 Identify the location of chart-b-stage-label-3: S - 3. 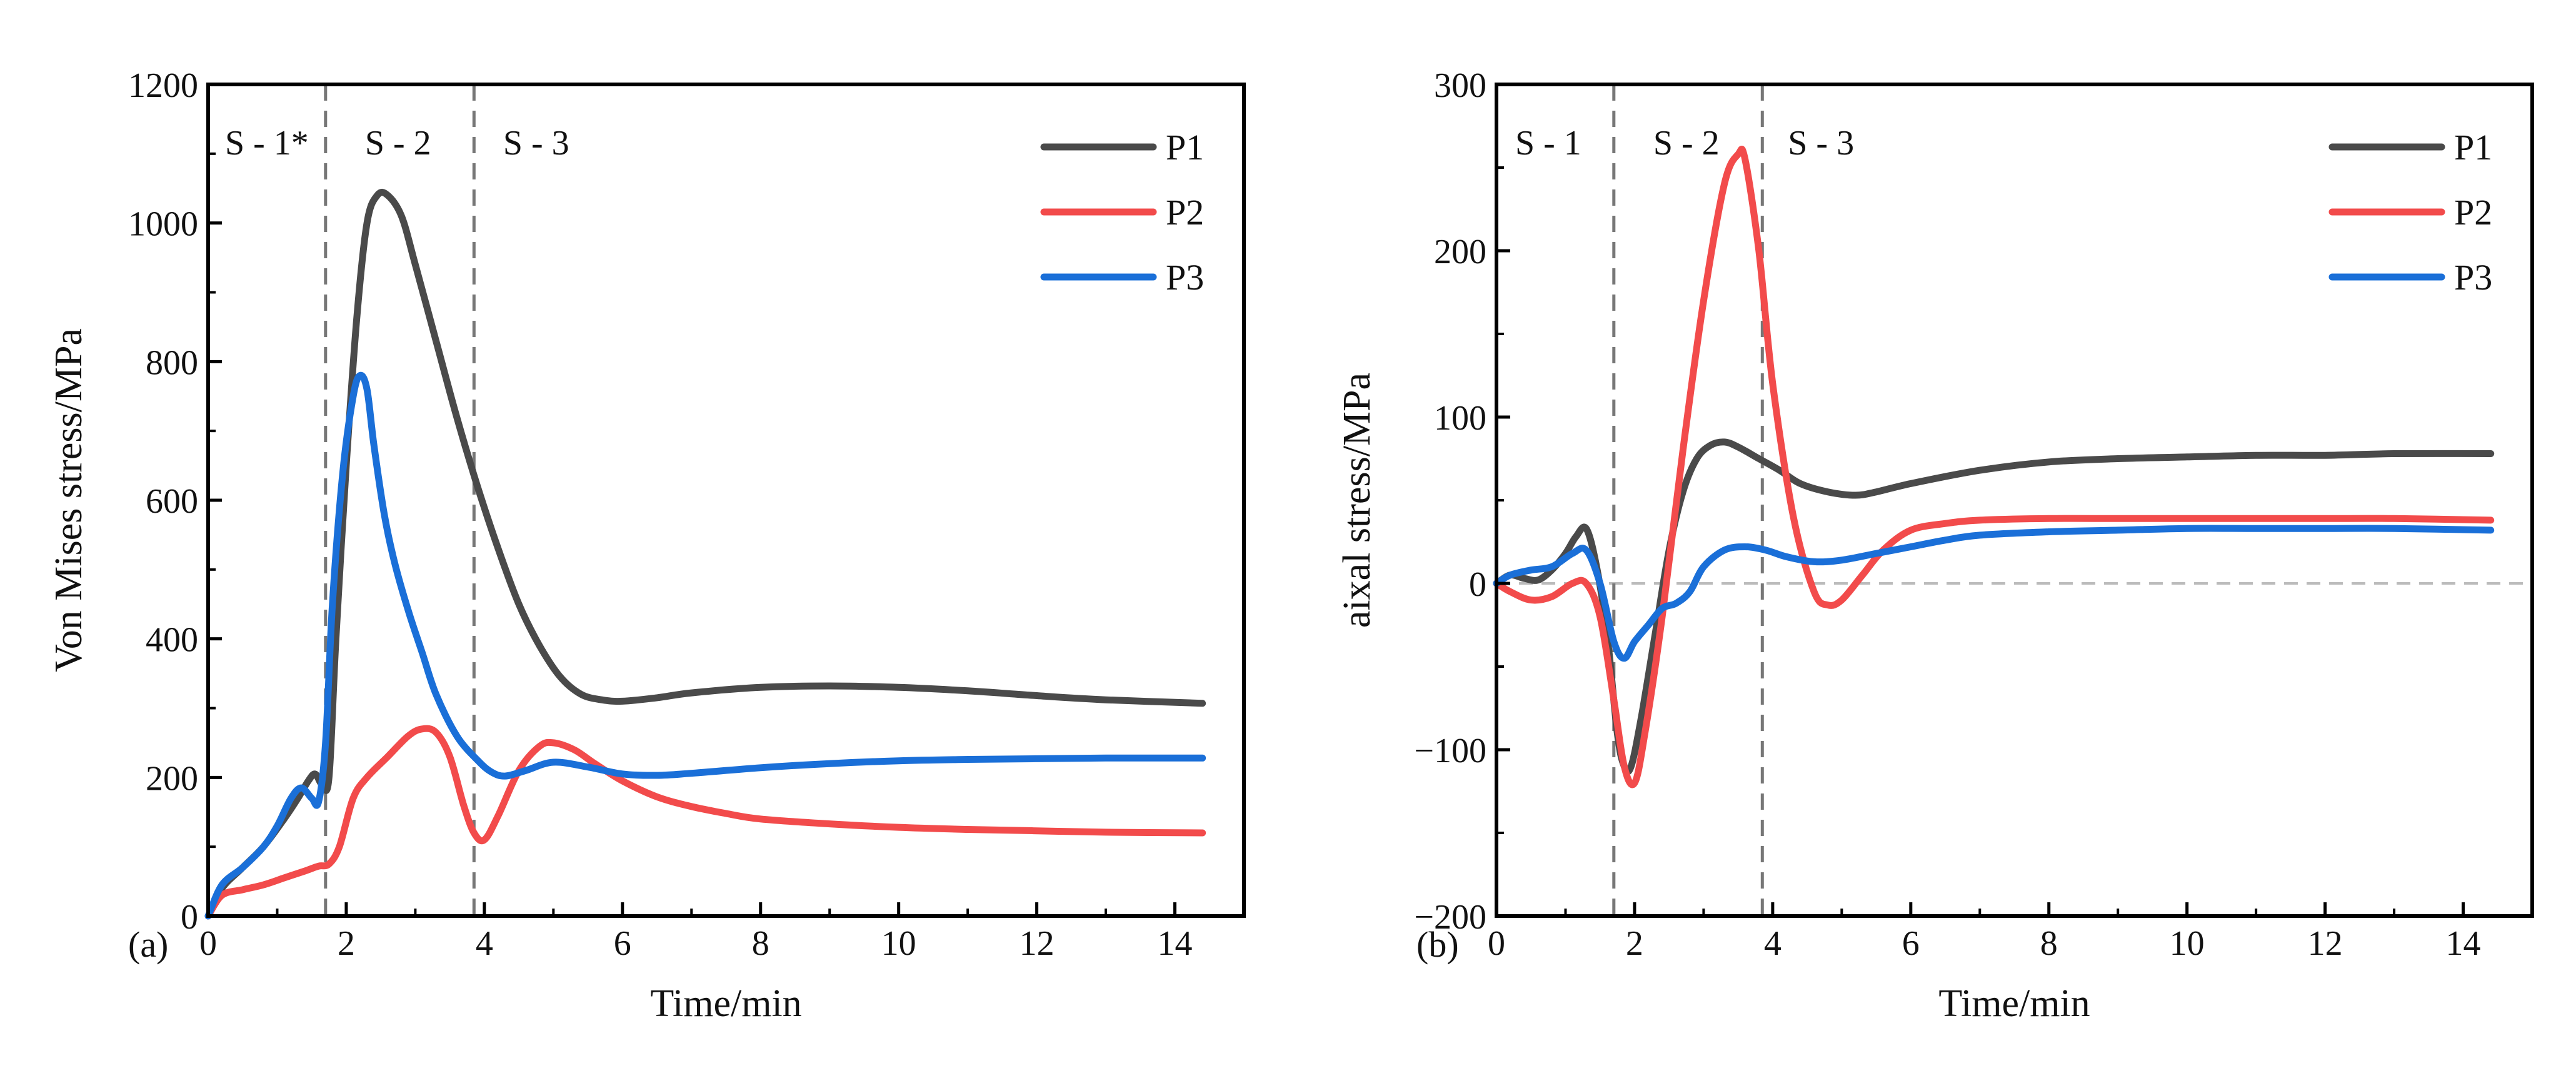
(1821, 143).